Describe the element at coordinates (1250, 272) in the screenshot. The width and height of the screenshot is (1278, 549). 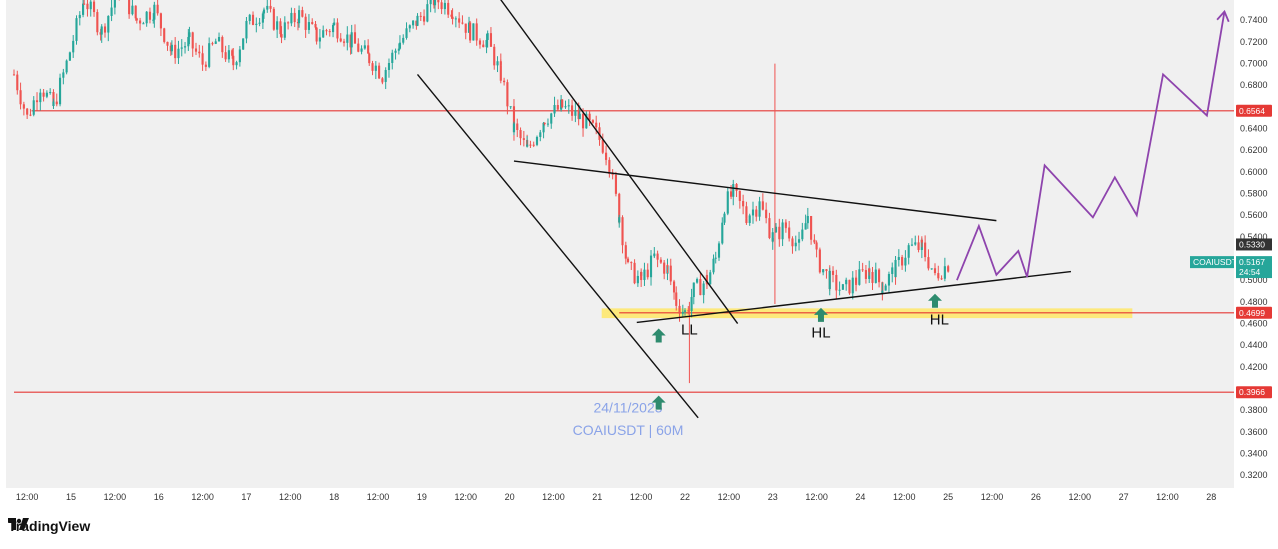
I see `price-tag-label: 24:54` at that location.